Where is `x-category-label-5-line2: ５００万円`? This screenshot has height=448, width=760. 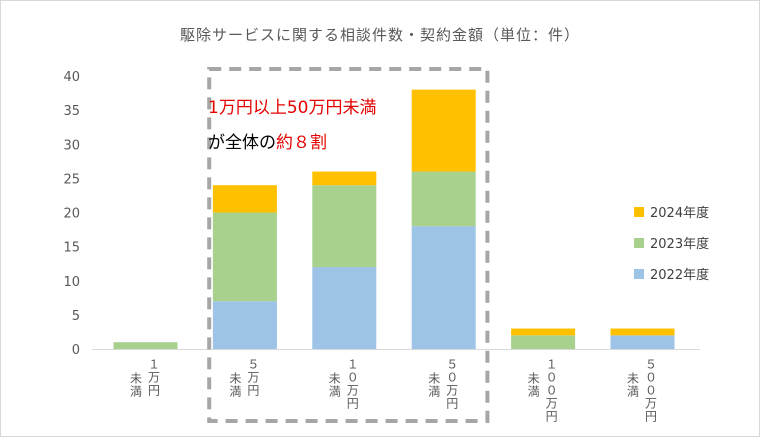
x-category-label-5-line2: ５００万円 is located at coordinates (650, 390).